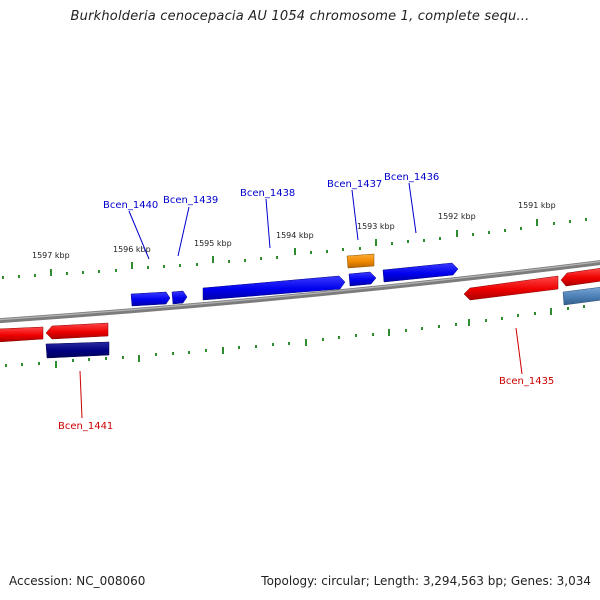  I want to click on gene-label-bcen-1441: Bcen_1441, so click(85, 426).